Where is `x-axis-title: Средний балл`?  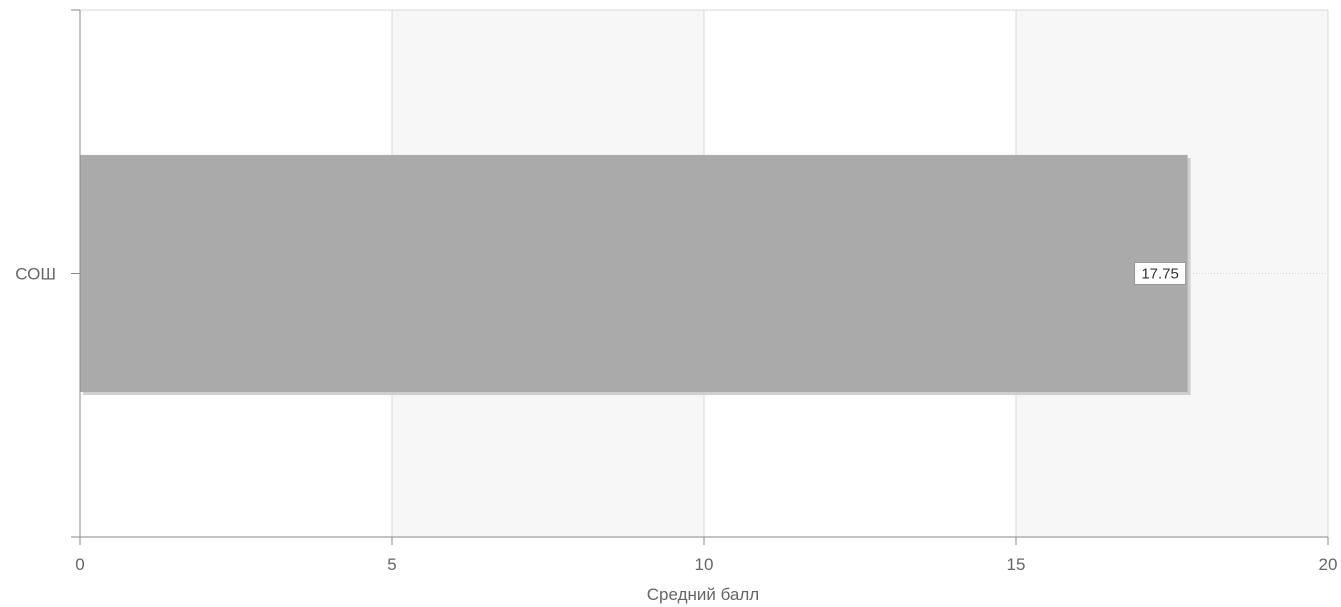
x-axis-title: Средний балл is located at coordinates (703, 594).